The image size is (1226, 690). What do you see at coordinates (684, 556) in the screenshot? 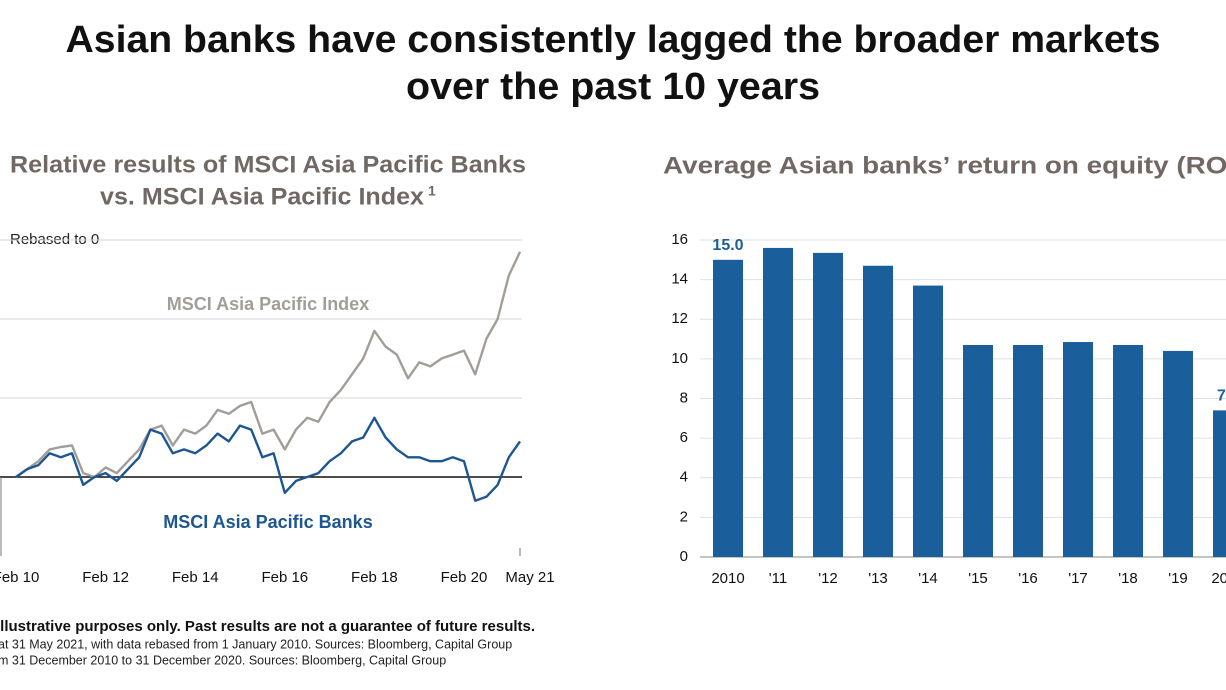
I see `y-tick-label: 0` at bounding box center [684, 556].